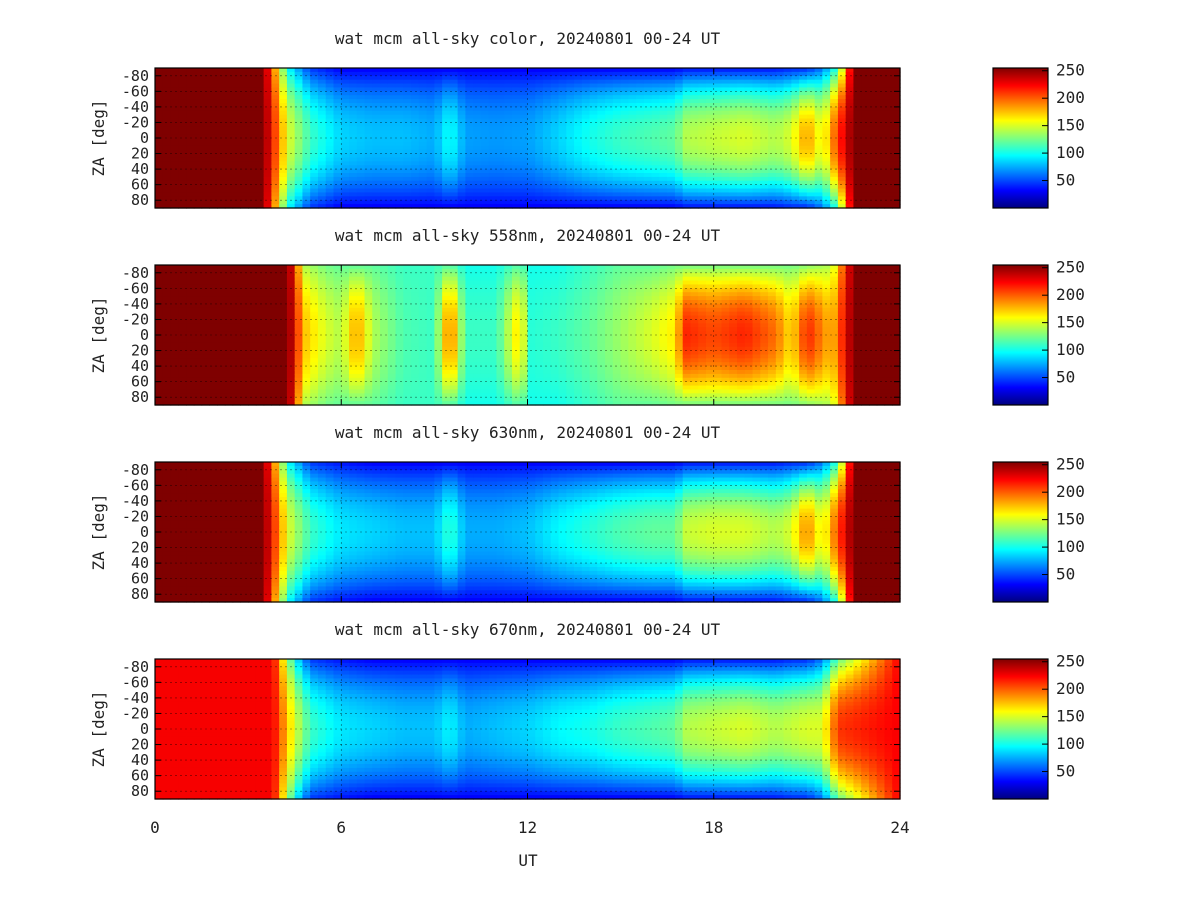 Image resolution: width=1200 pixels, height=900 pixels. What do you see at coordinates (528, 335) in the screenshot?
I see `heatmap` at bounding box center [528, 335].